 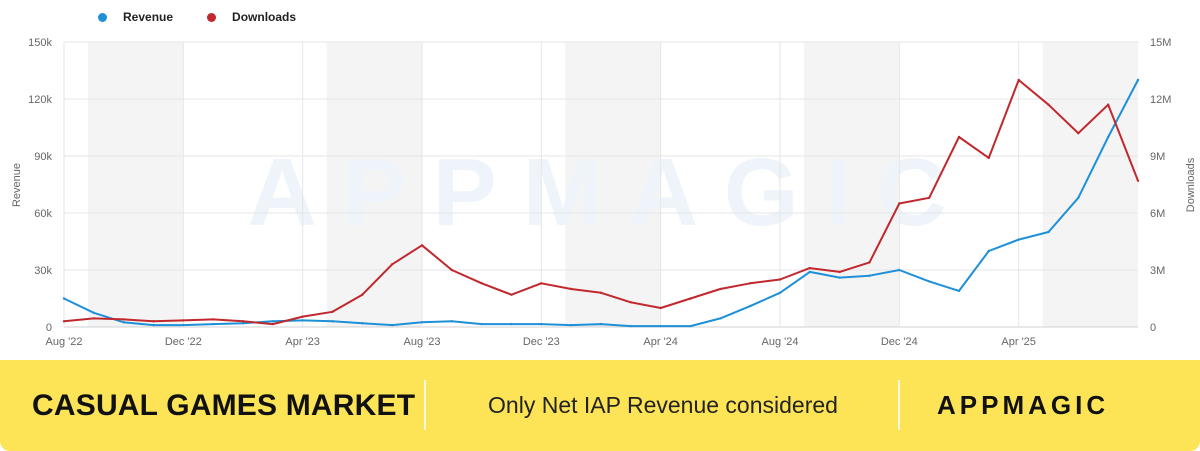 I want to click on left-axis-title: Revenue, so click(x=17, y=185).